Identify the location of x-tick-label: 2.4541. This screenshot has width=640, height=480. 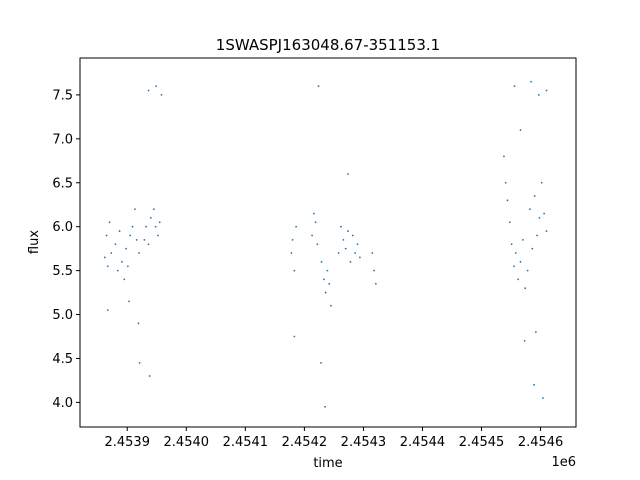
(246, 442).